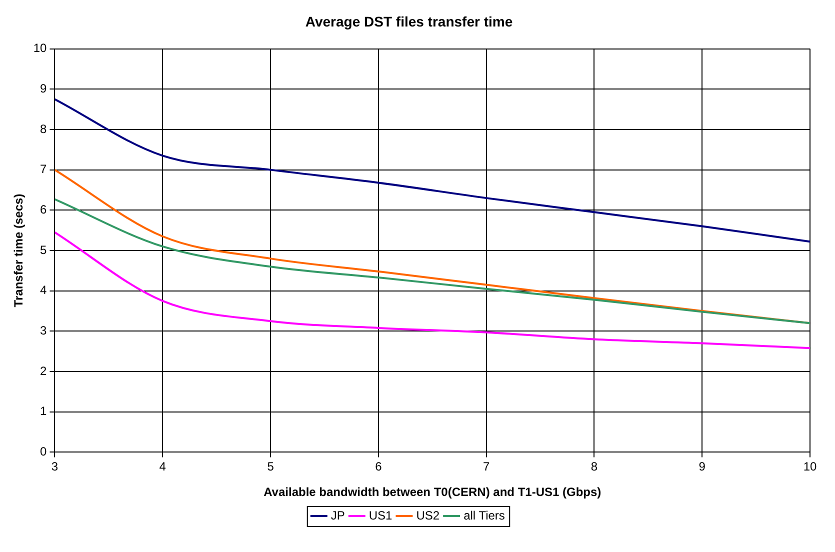 The image size is (835, 552). What do you see at coordinates (702, 467) in the screenshot?
I see `x-tick-label: 9` at bounding box center [702, 467].